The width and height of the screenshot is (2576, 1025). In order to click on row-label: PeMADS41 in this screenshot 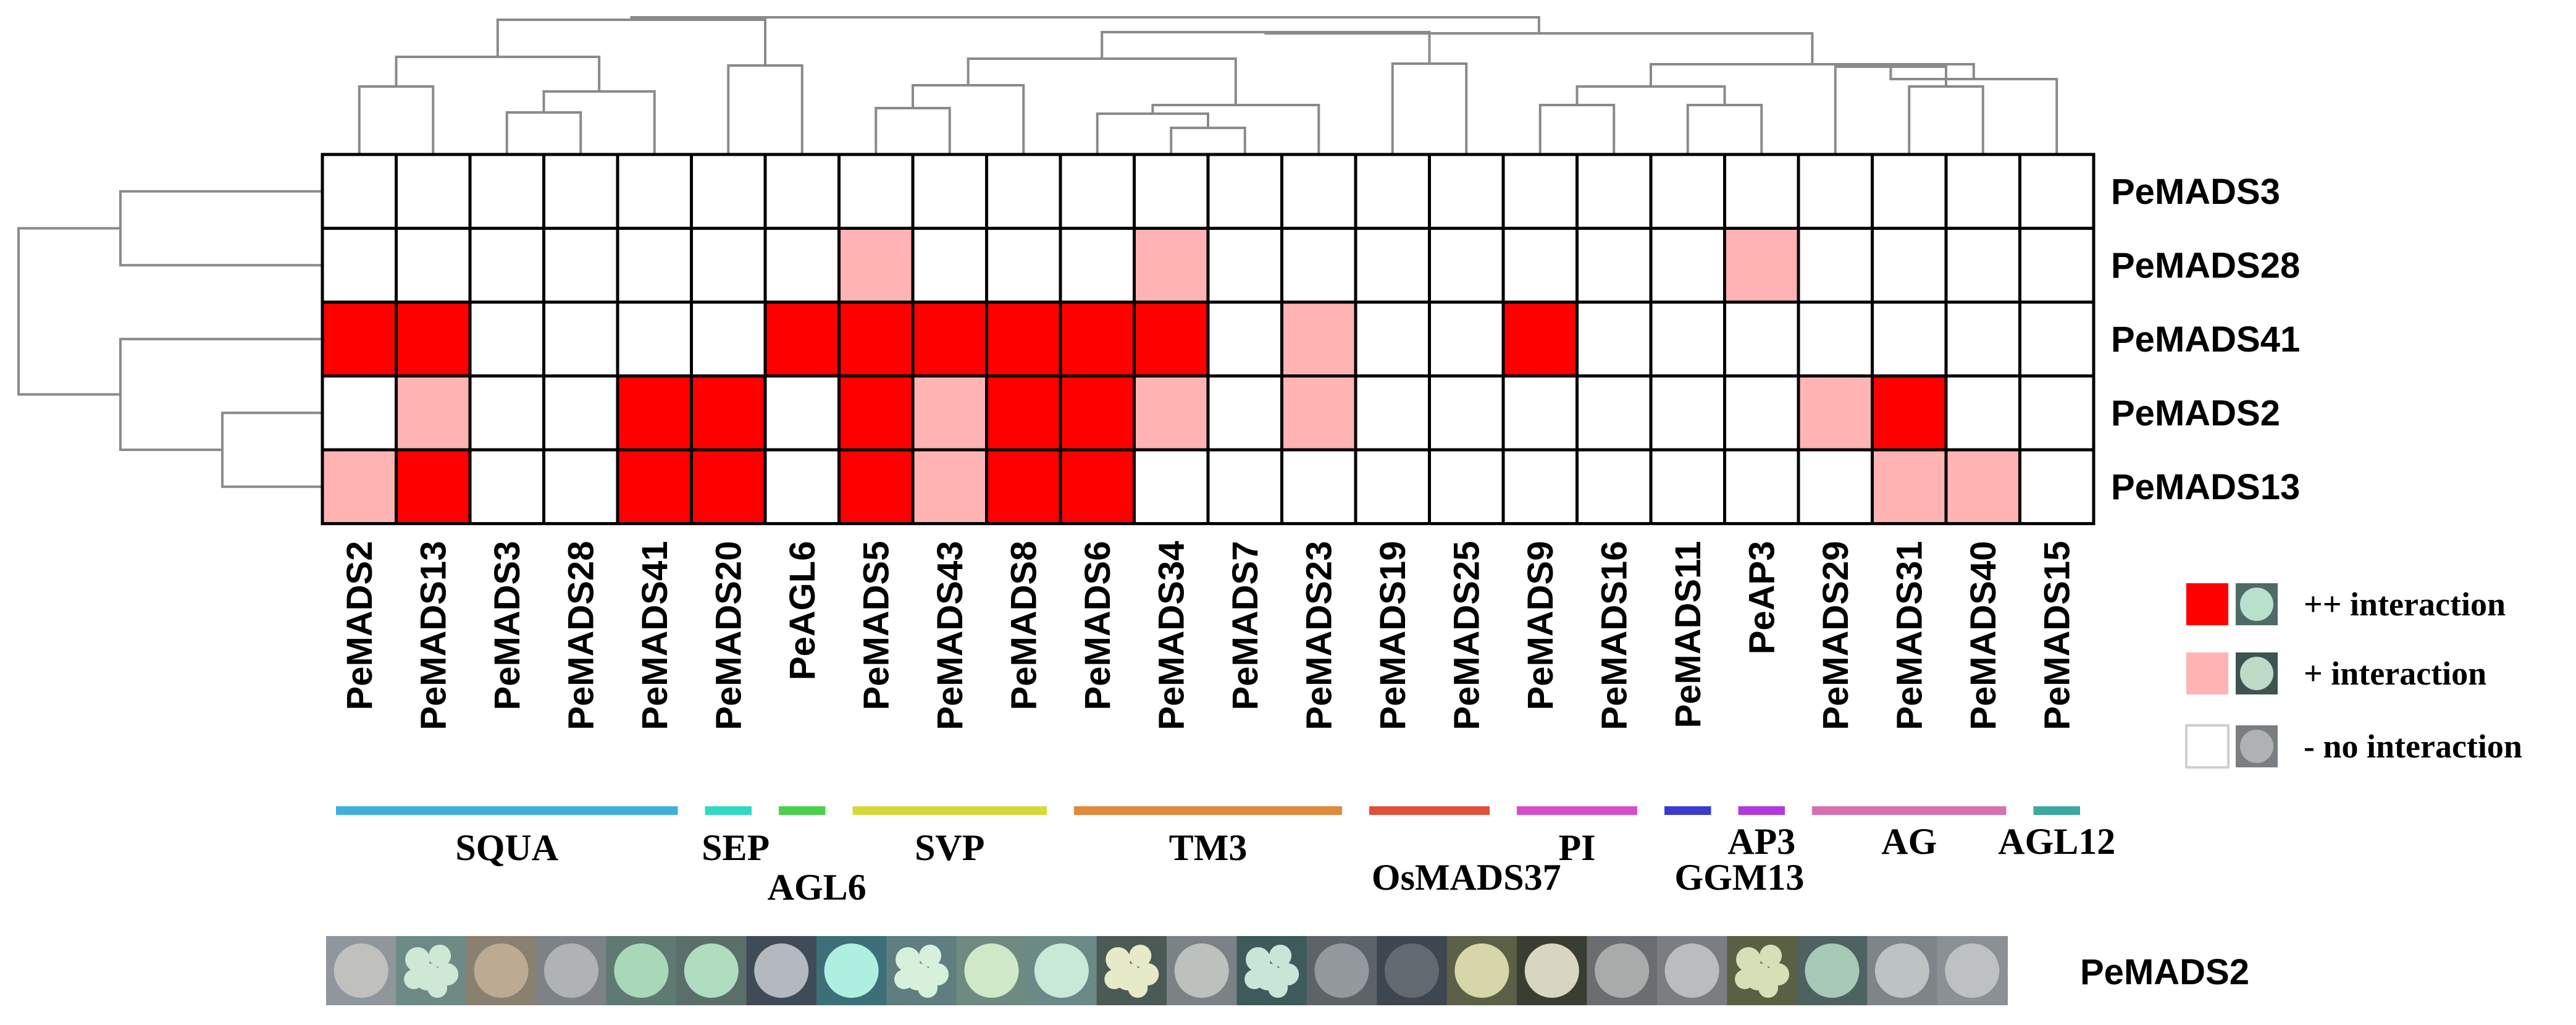, I will do `click(2205, 339)`.